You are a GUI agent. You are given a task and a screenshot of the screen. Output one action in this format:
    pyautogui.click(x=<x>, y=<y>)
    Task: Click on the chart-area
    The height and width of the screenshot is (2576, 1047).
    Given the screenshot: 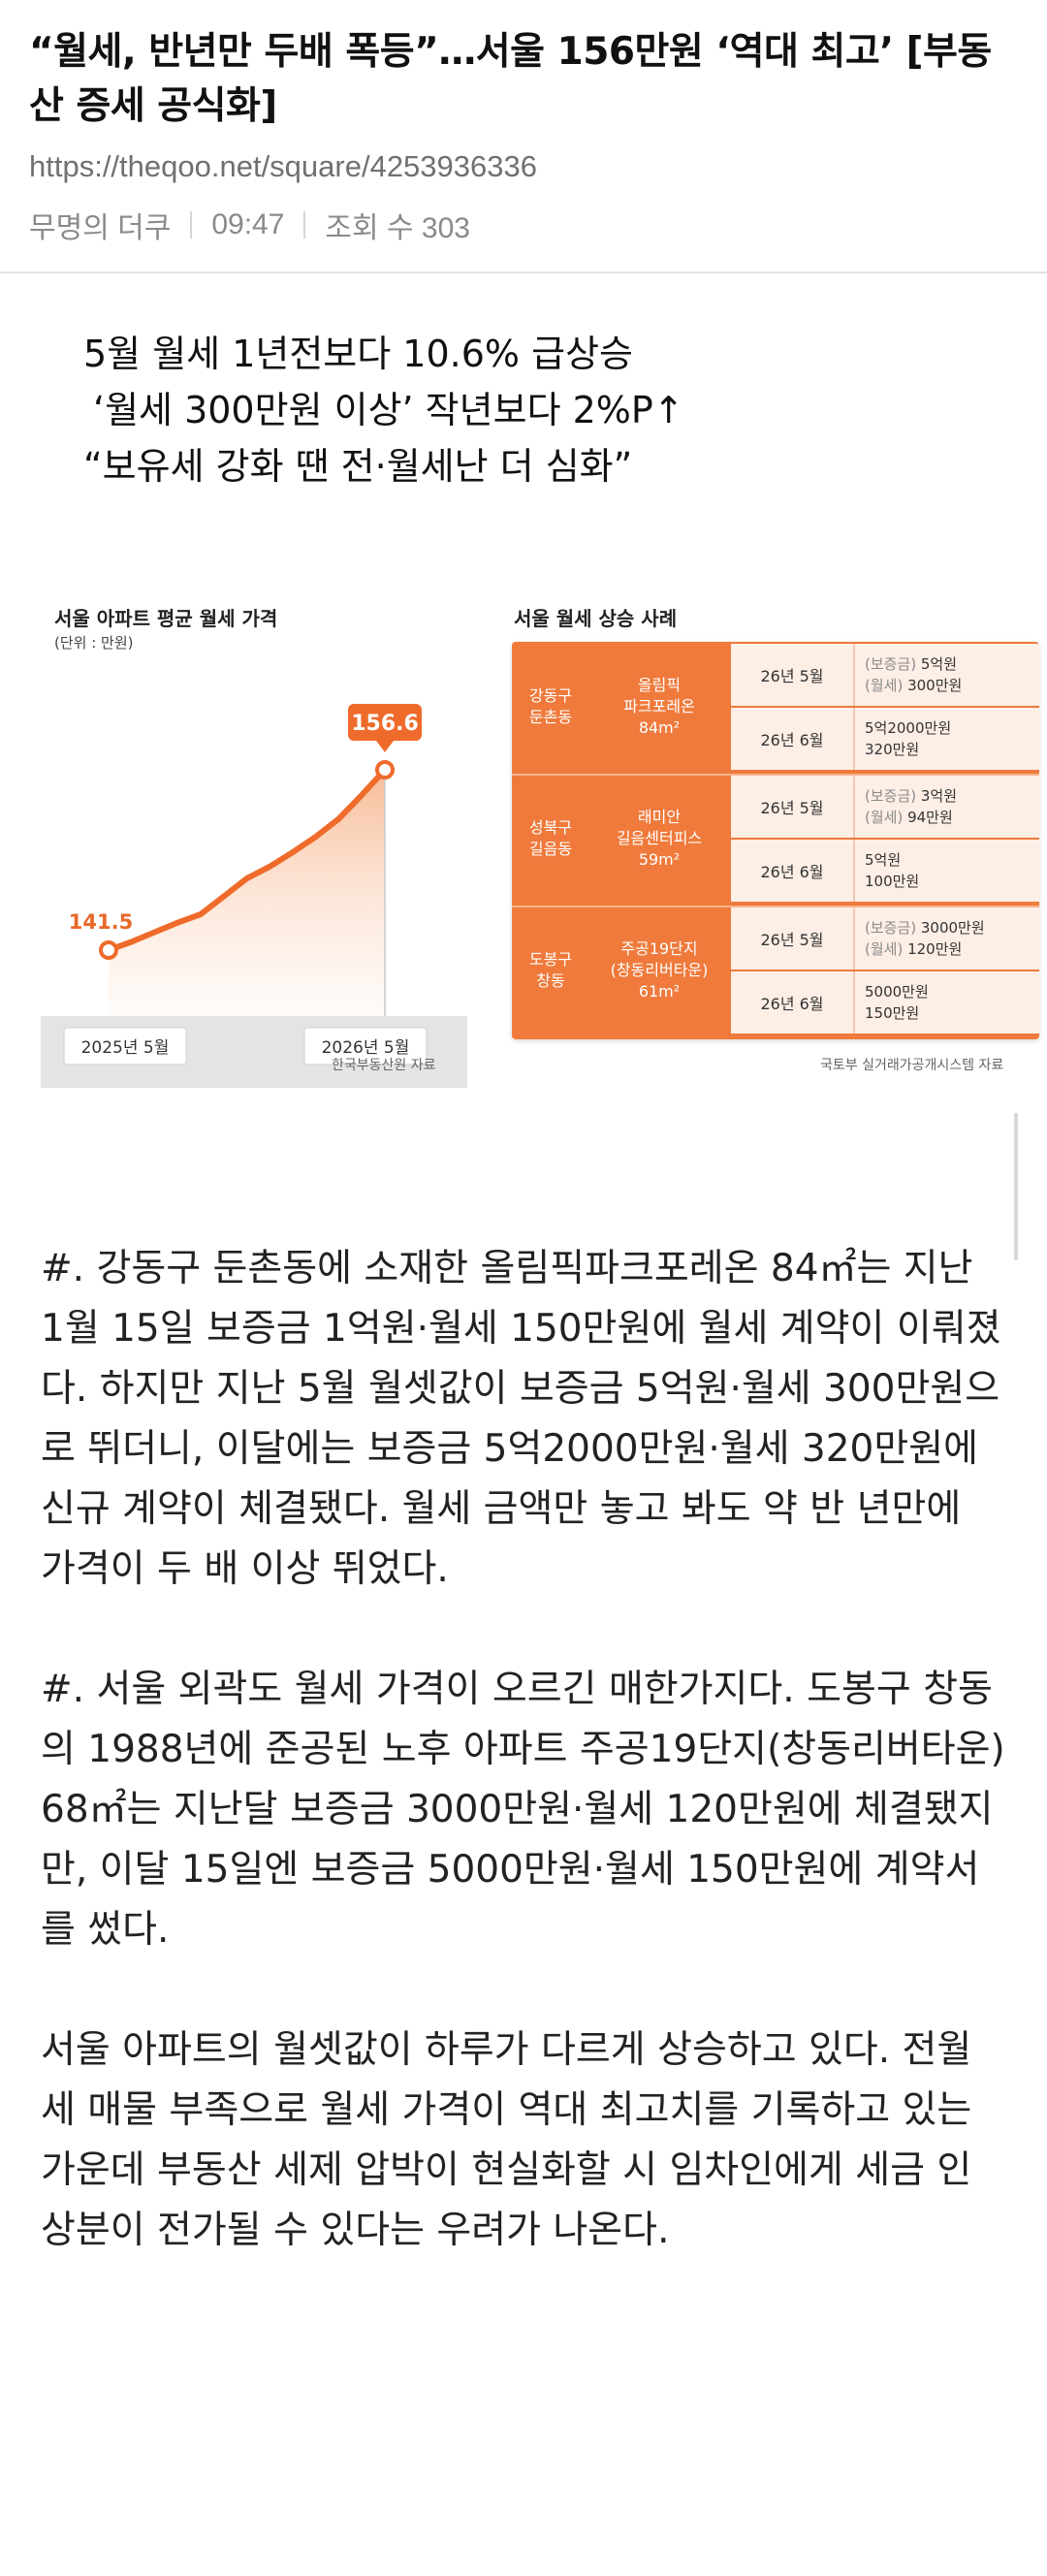 What is the action you would take?
    pyautogui.click(x=247, y=893)
    